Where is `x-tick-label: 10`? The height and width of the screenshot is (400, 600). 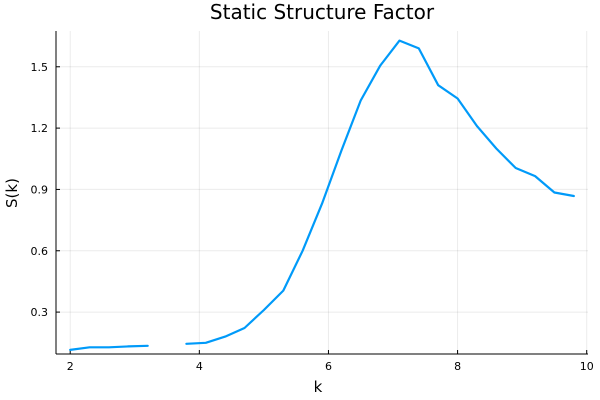
x-tick-label: 10 is located at coordinates (587, 366).